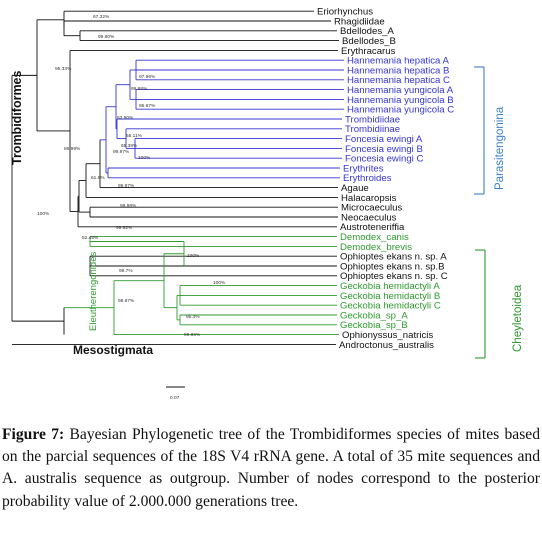 The width and height of the screenshot is (542, 540). Describe the element at coordinates (126, 301) in the screenshot. I see `node-label-cheyletoidea: 98.97%` at that location.